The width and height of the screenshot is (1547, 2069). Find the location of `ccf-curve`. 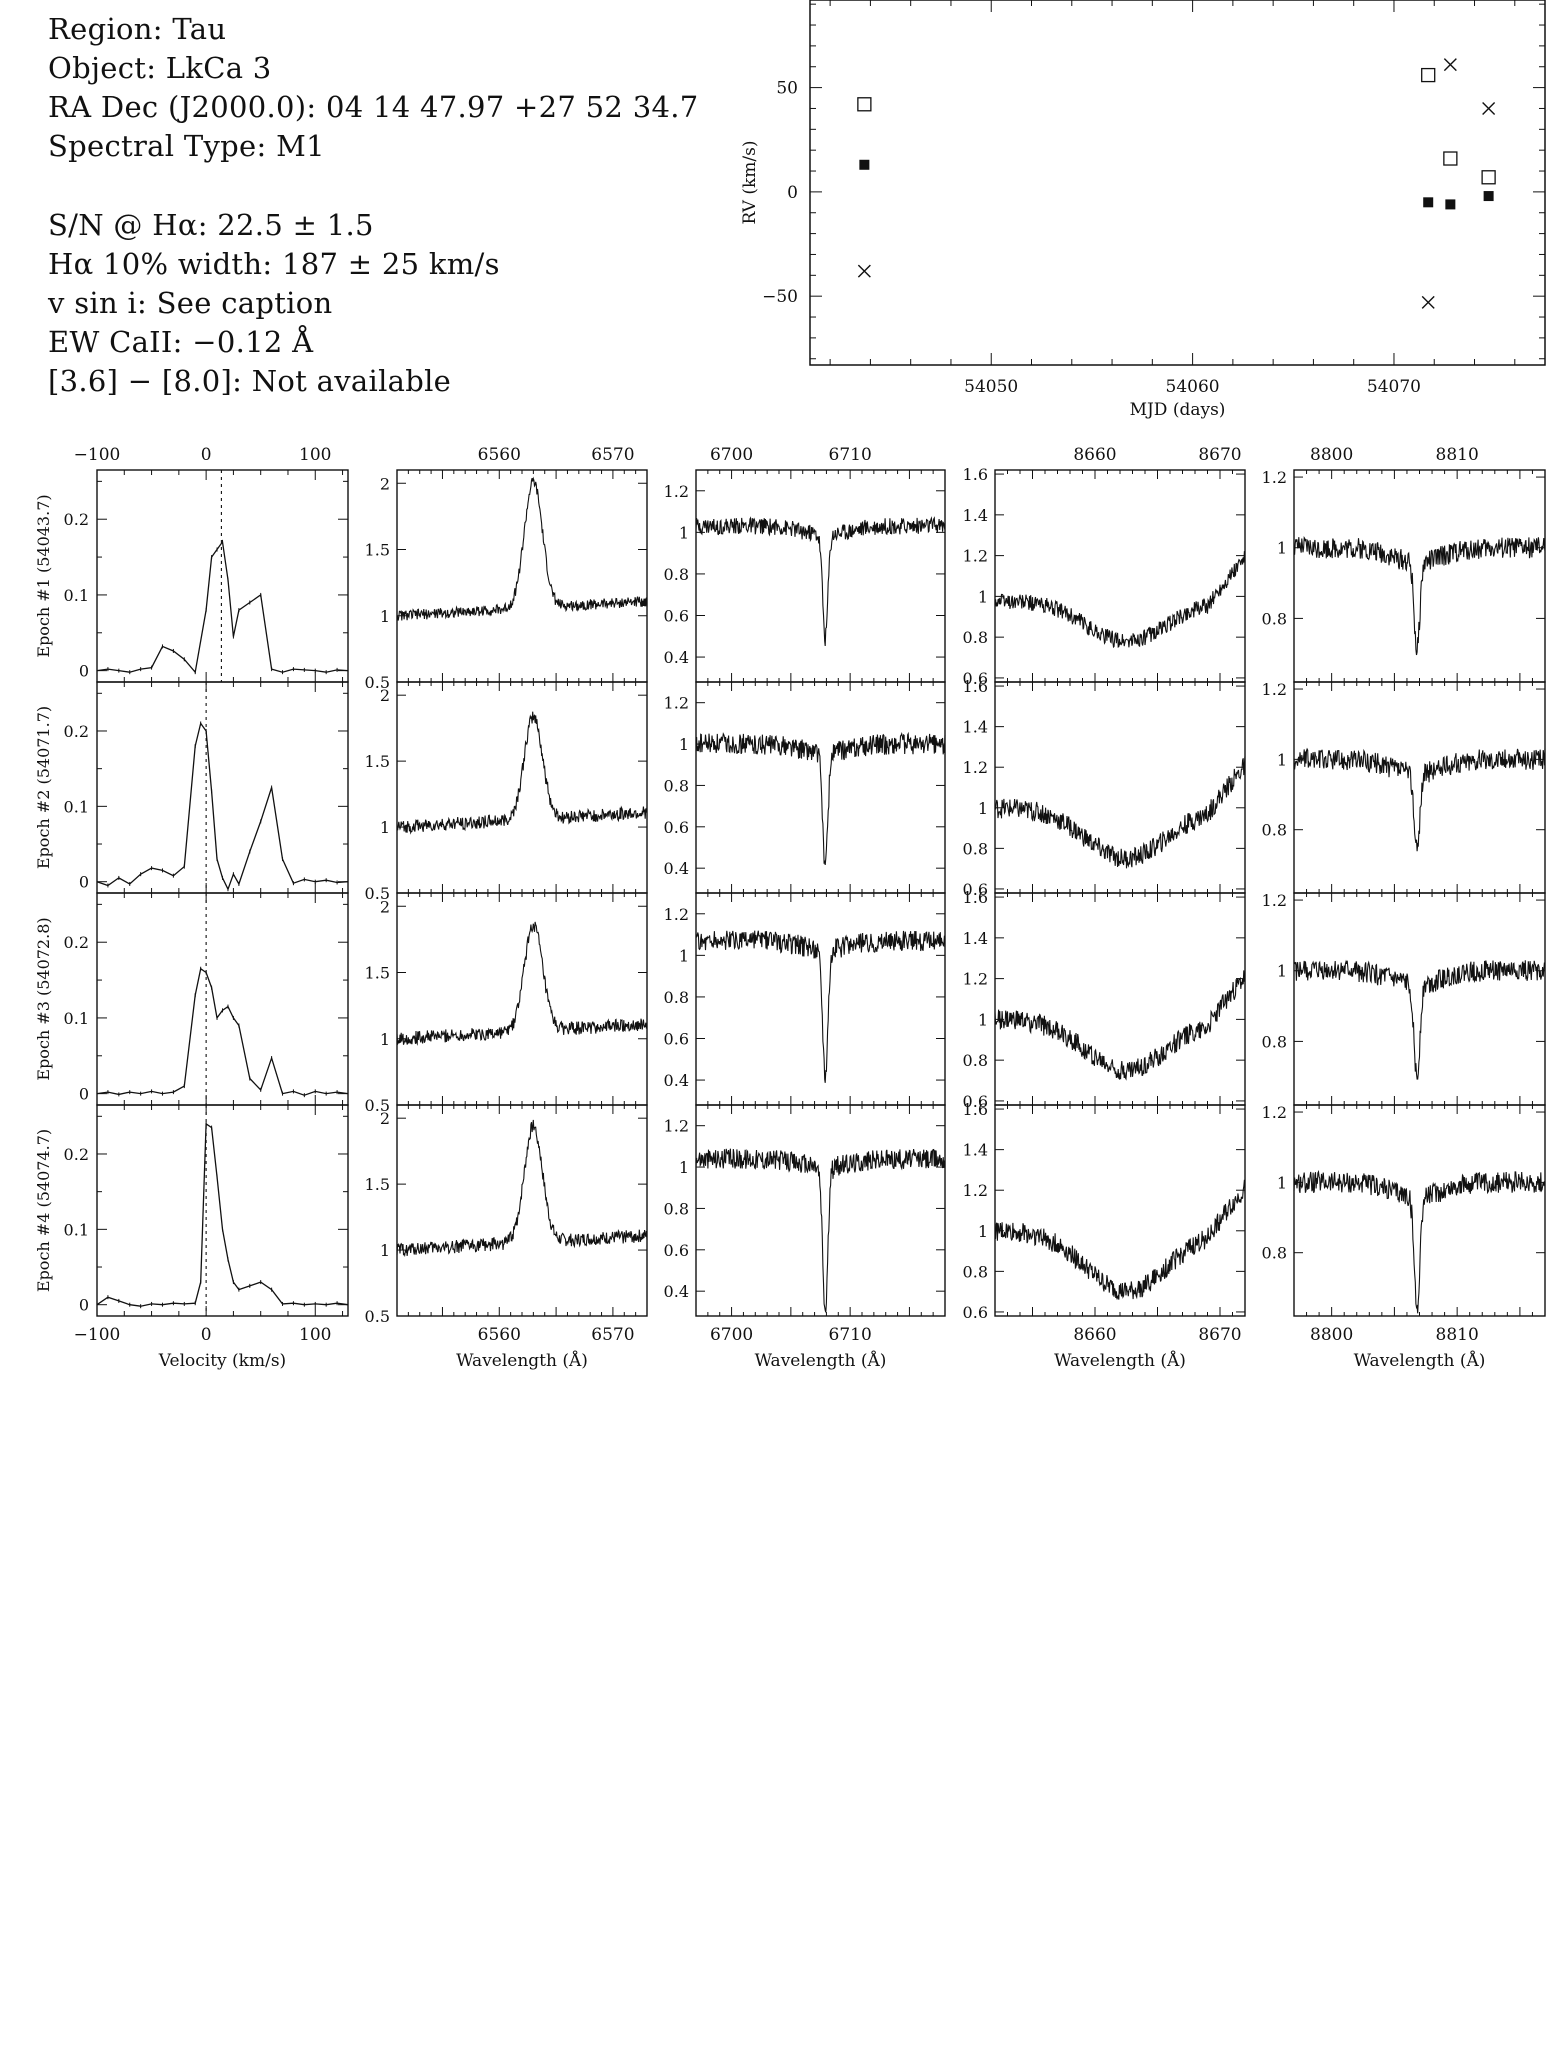

ccf-curve is located at coordinates (222, 806).